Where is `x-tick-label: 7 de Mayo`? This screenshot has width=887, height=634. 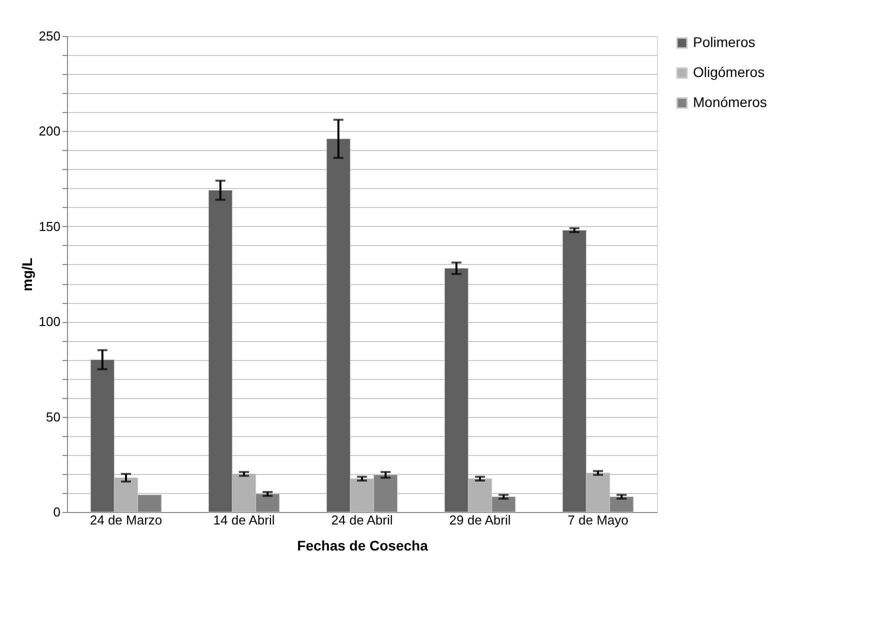 x-tick-label: 7 de Mayo is located at coordinates (598, 520).